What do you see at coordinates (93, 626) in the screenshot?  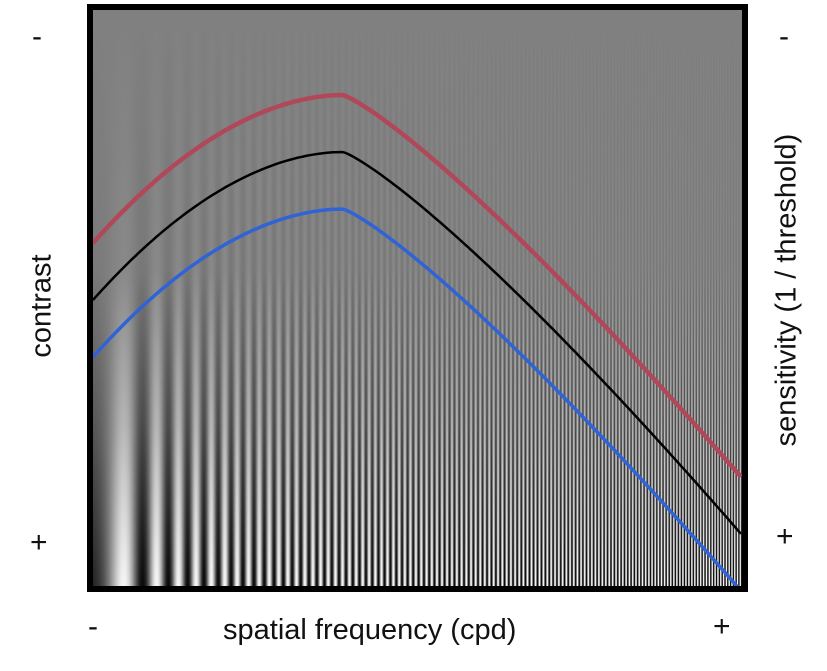 I see `frequency-low-sign: -` at bounding box center [93, 626].